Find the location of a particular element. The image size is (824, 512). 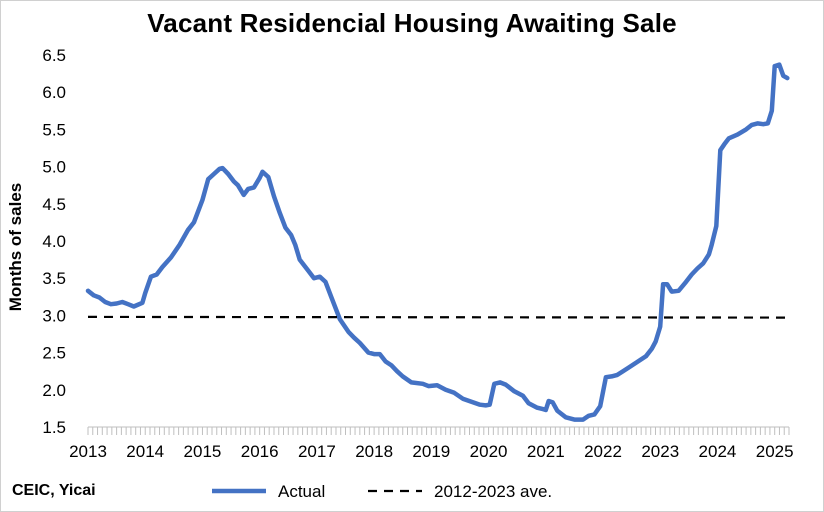

y-tick-label: 5.5 is located at coordinates (54, 129).